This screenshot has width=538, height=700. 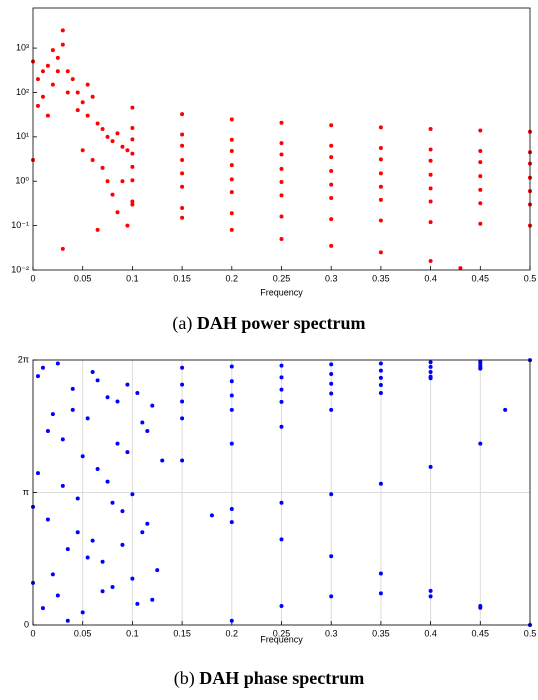 What do you see at coordinates (132, 278) in the screenshot?
I see `x-tick-label: 0.1` at bounding box center [132, 278].